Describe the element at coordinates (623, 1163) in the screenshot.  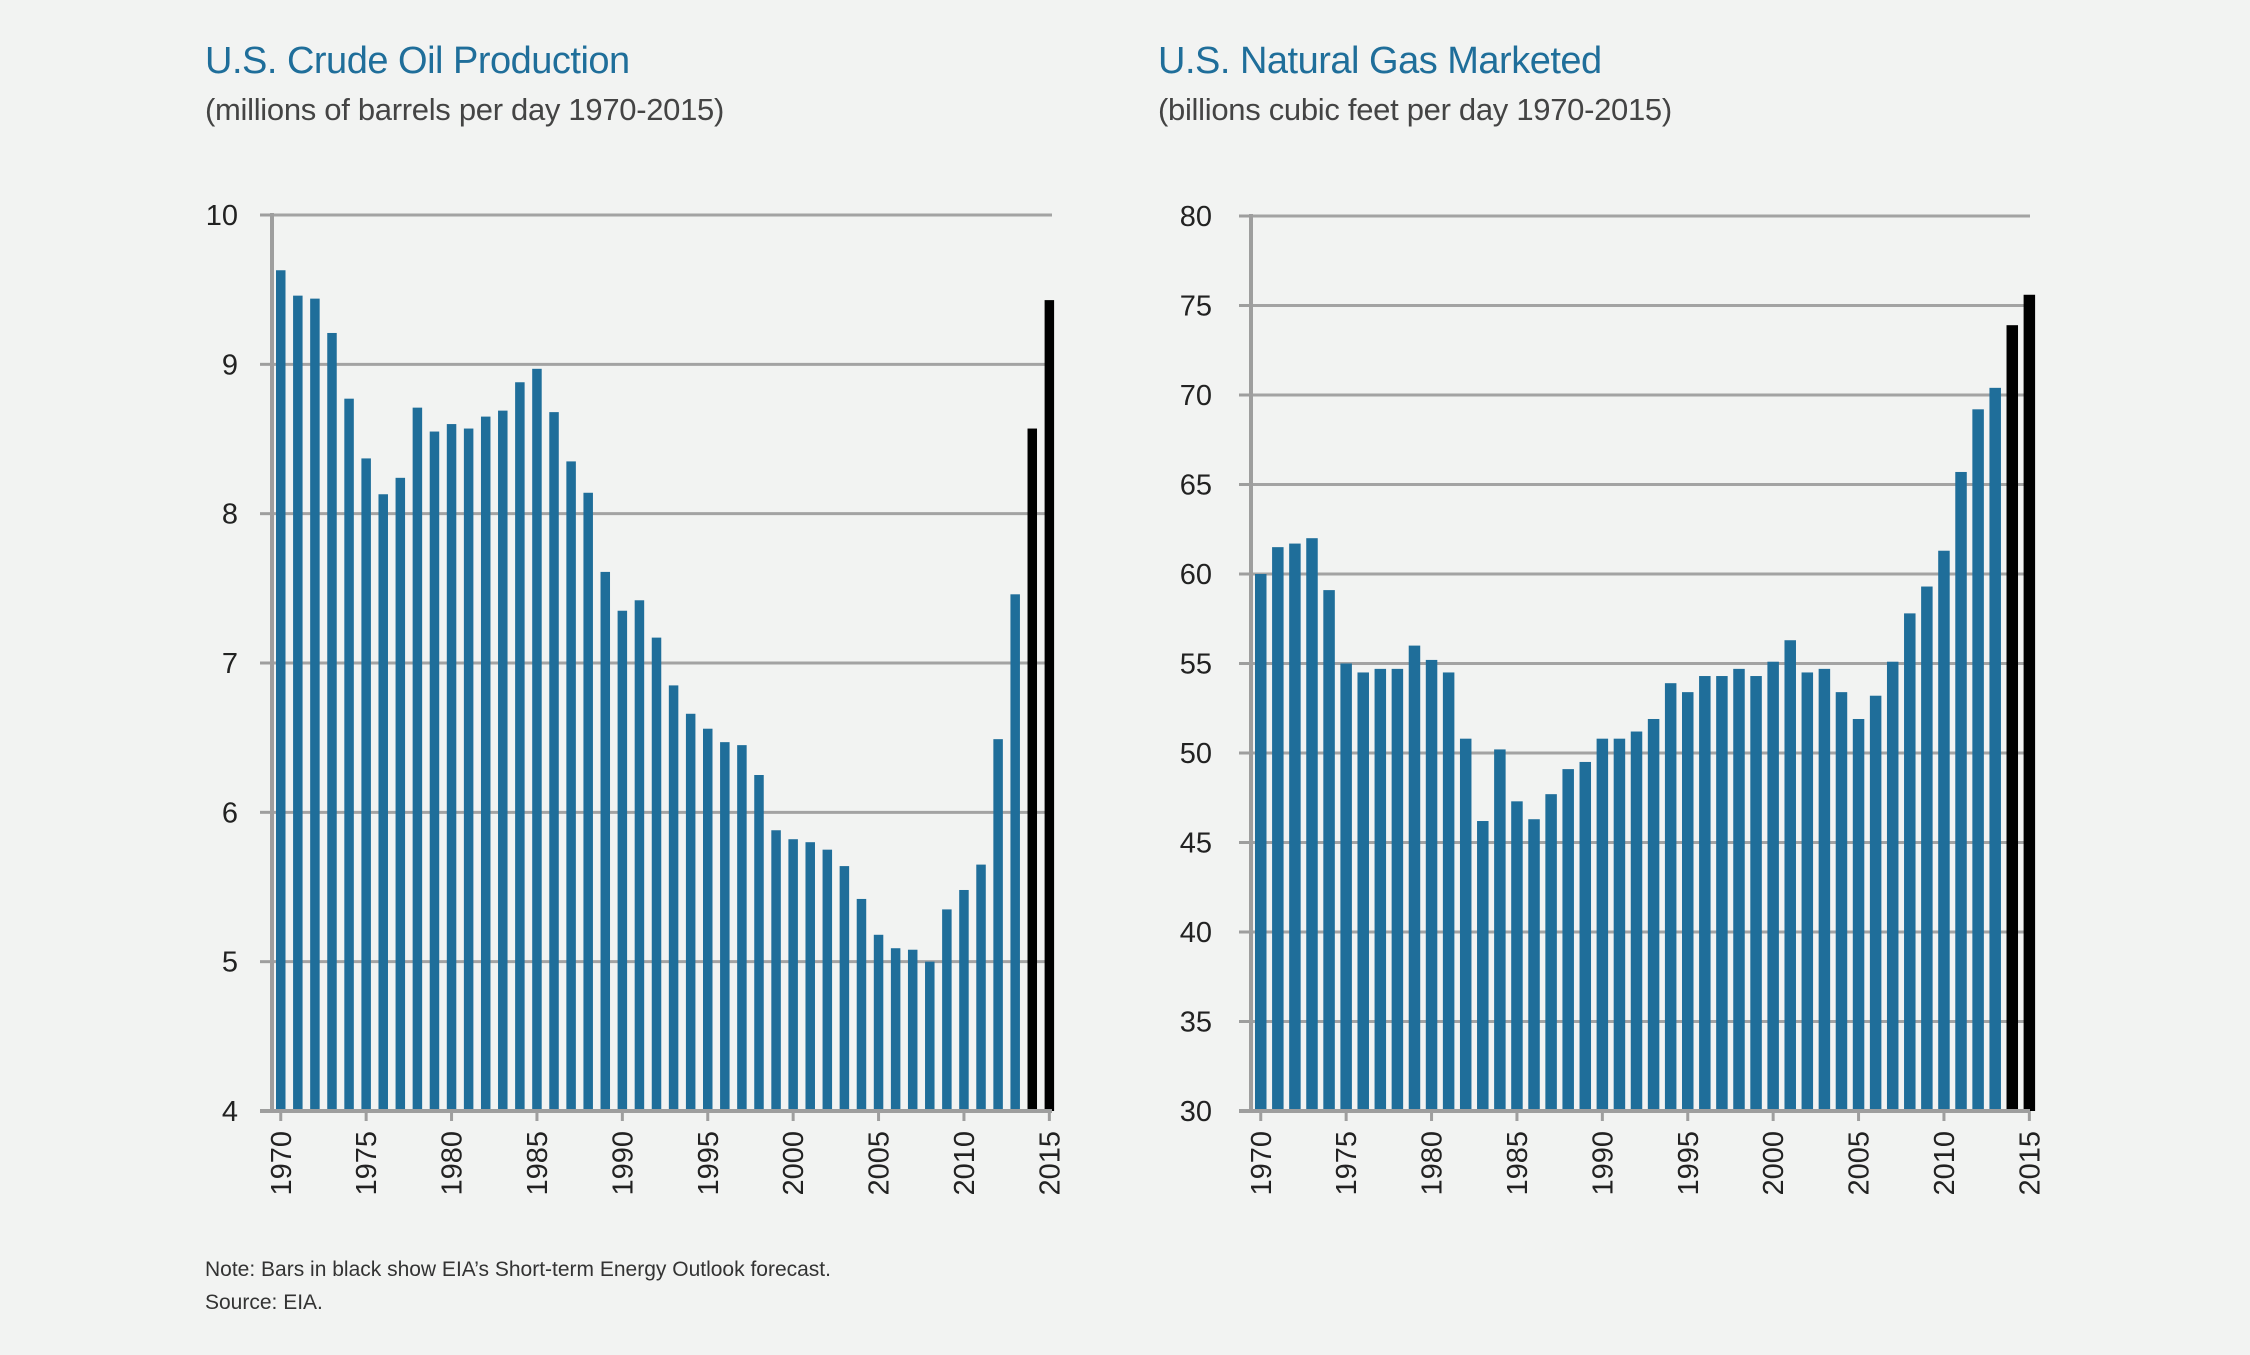
I see `oil-x-tick-label: 1990` at that location.